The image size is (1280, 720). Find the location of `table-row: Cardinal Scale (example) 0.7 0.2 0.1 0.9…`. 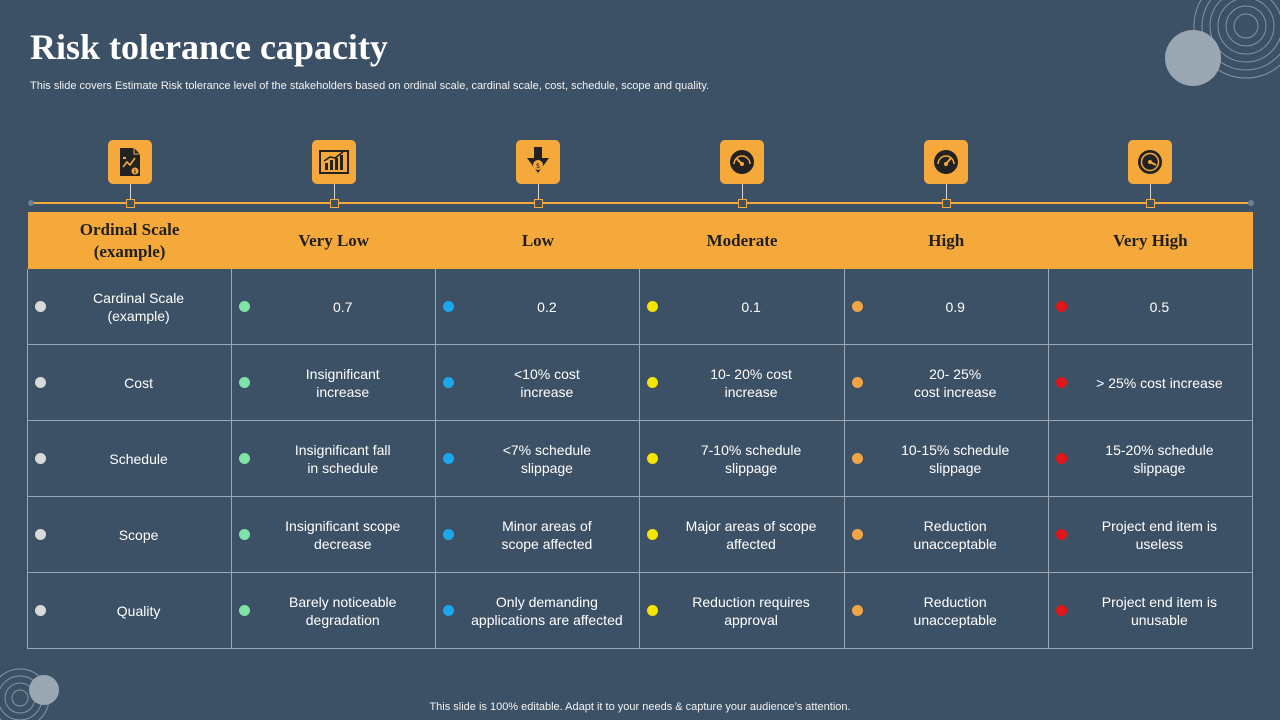

table-row: Cardinal Scale (example) 0.7 0.2 0.1 0.9… is located at coordinates (640, 307).